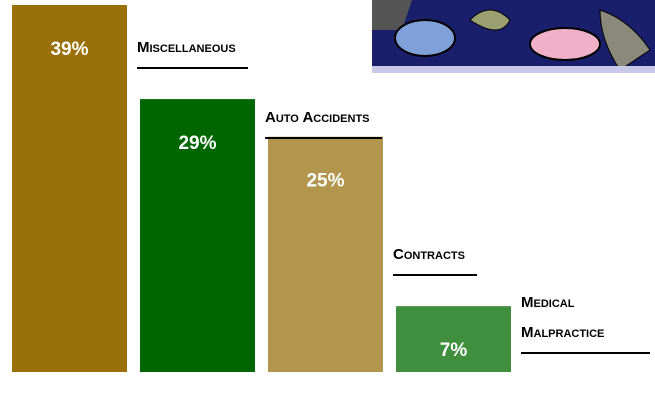 This screenshot has height=400, width=655. Describe the element at coordinates (323, 121) in the screenshot. I see `category-label: Auto Accidents` at that location.